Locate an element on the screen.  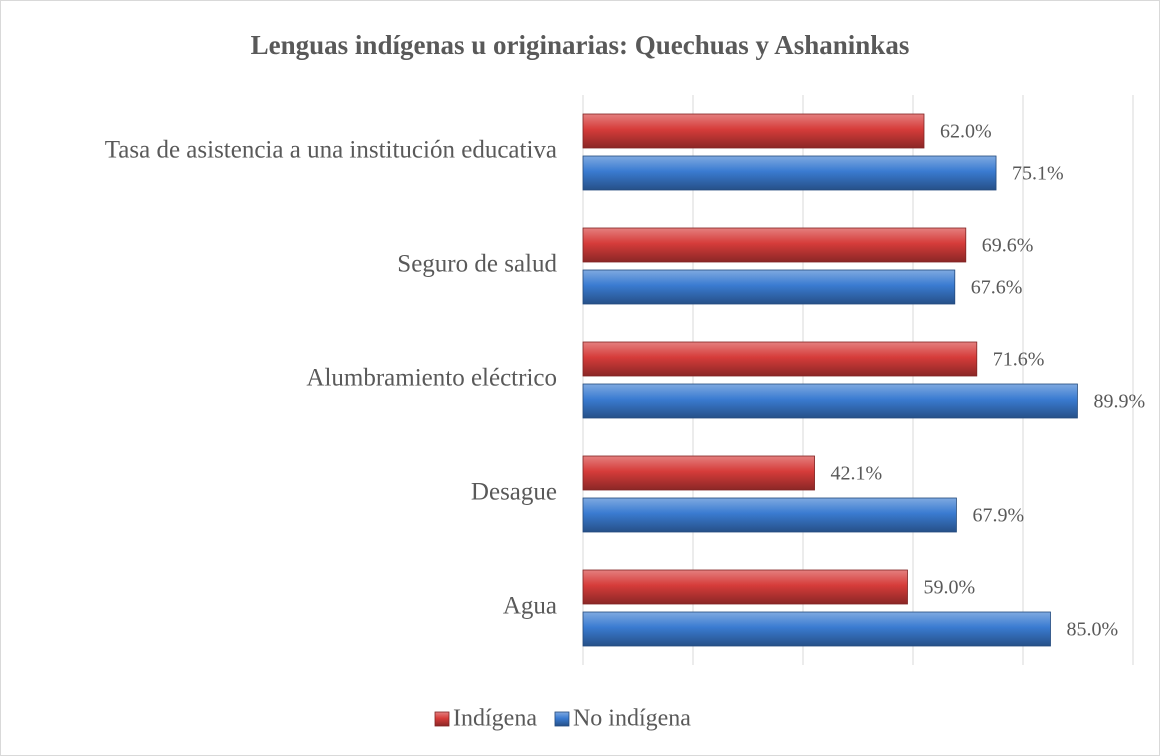
data-label: 71.6% is located at coordinates (1019, 360).